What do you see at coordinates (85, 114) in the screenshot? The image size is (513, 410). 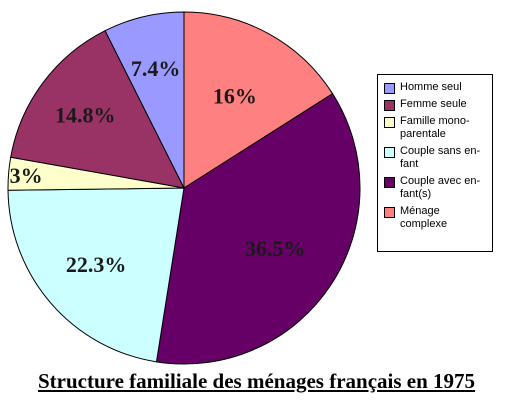 I see `slice-percent-label: 14.8%` at bounding box center [85, 114].